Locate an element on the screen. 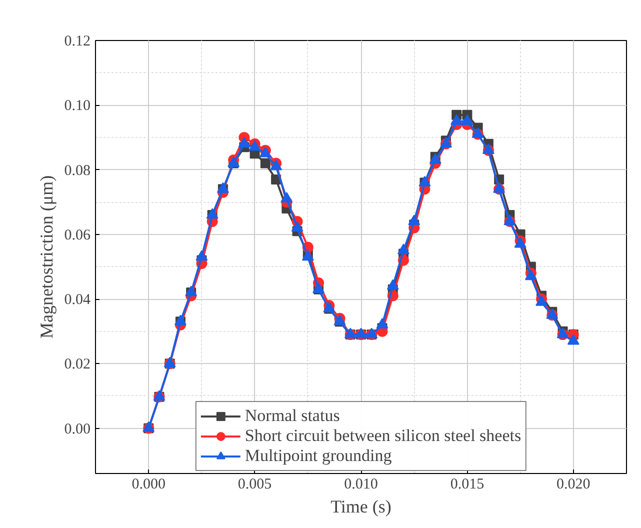 The width and height of the screenshot is (641, 528). y-tick-label: 0.00 is located at coordinates (77, 429).